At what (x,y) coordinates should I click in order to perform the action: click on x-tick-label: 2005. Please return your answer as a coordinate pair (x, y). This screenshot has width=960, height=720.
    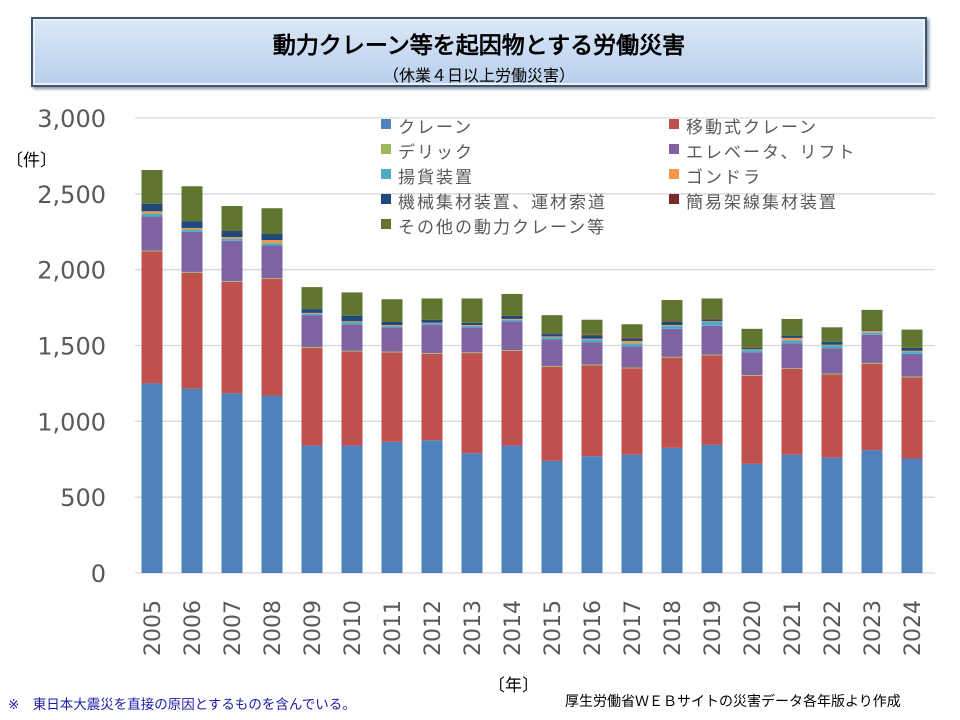
    Looking at the image, I should click on (153, 628).